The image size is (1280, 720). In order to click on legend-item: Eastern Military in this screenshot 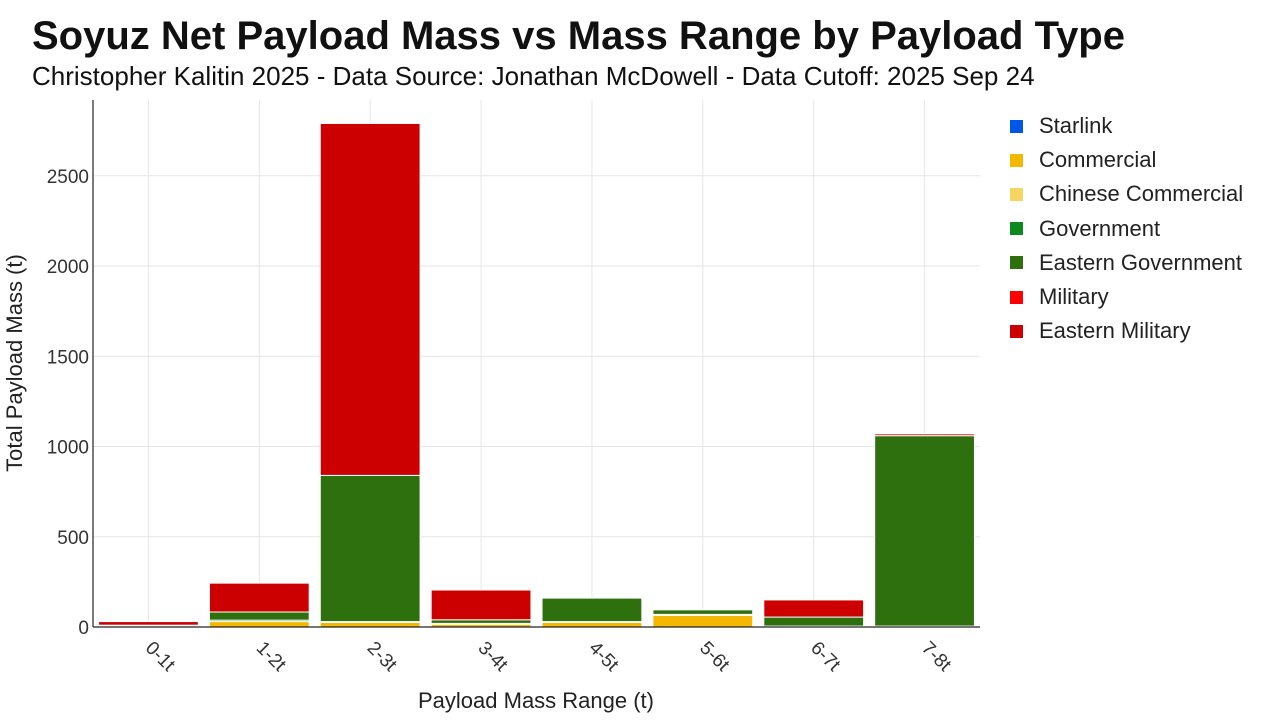, I will do `click(1126, 331)`.